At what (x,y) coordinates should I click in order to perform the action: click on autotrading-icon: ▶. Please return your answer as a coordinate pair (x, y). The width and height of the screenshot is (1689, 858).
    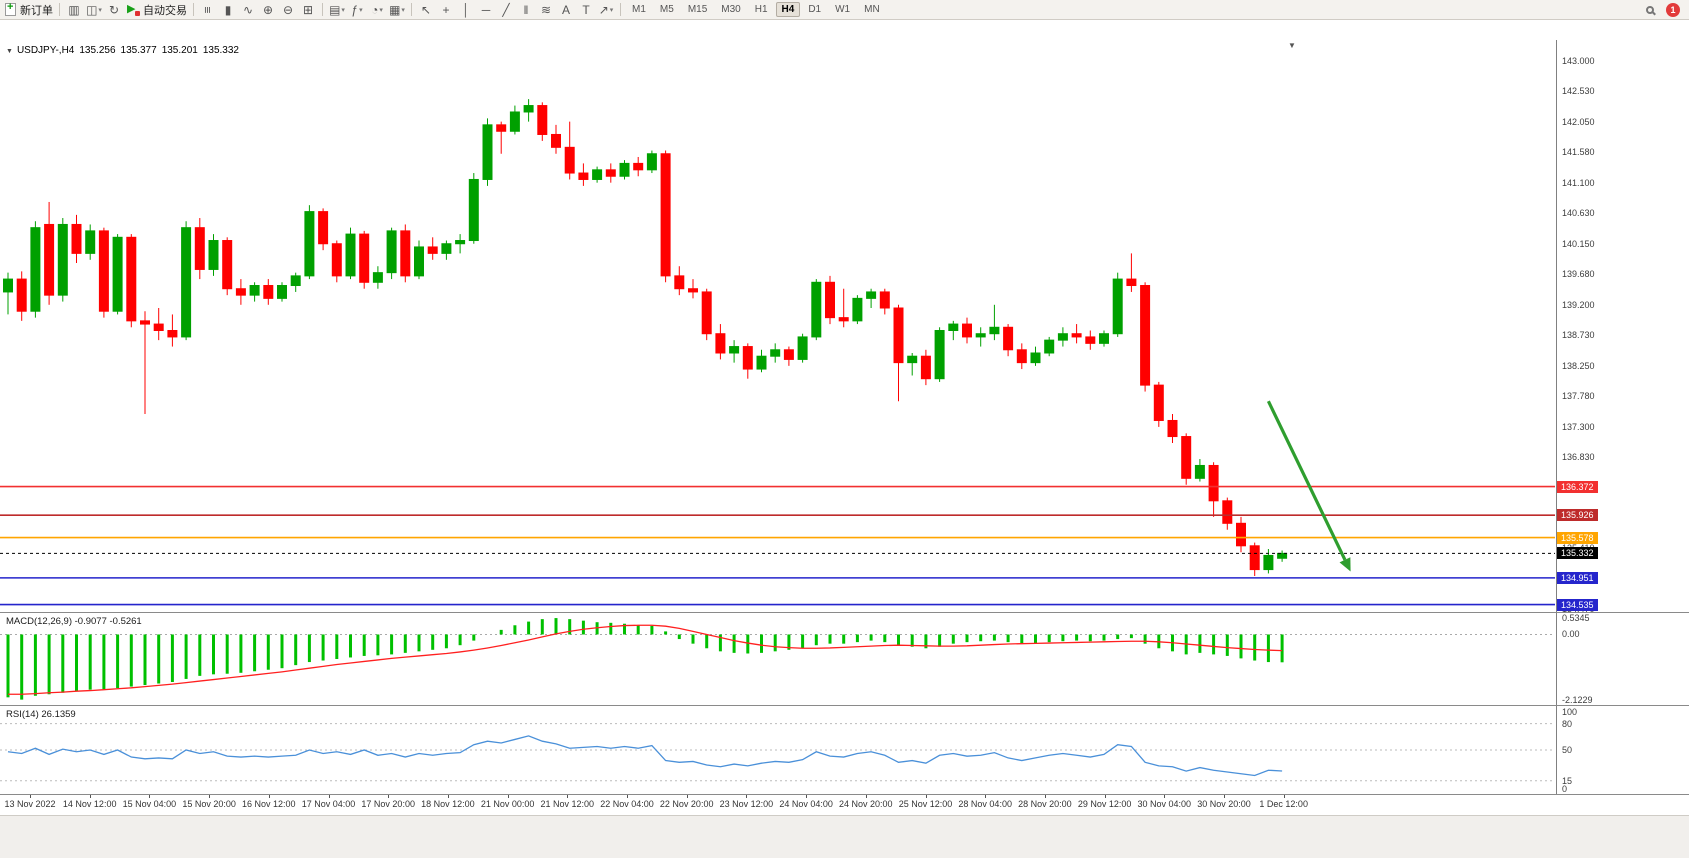
    Looking at the image, I should click on (133, 9).